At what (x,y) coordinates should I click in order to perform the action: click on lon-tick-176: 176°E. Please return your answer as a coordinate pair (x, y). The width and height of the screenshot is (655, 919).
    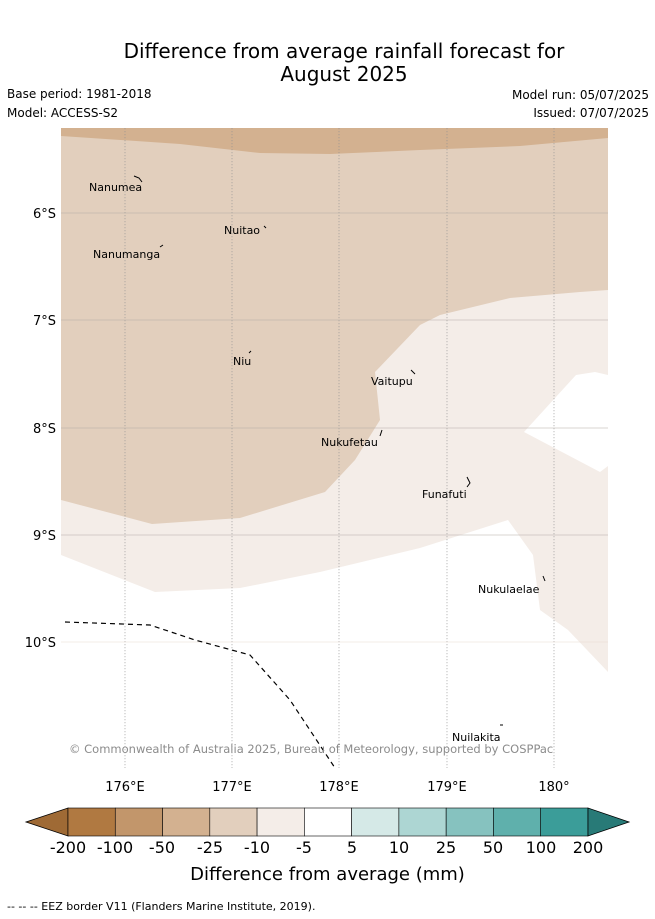
    Looking at the image, I should click on (125, 787).